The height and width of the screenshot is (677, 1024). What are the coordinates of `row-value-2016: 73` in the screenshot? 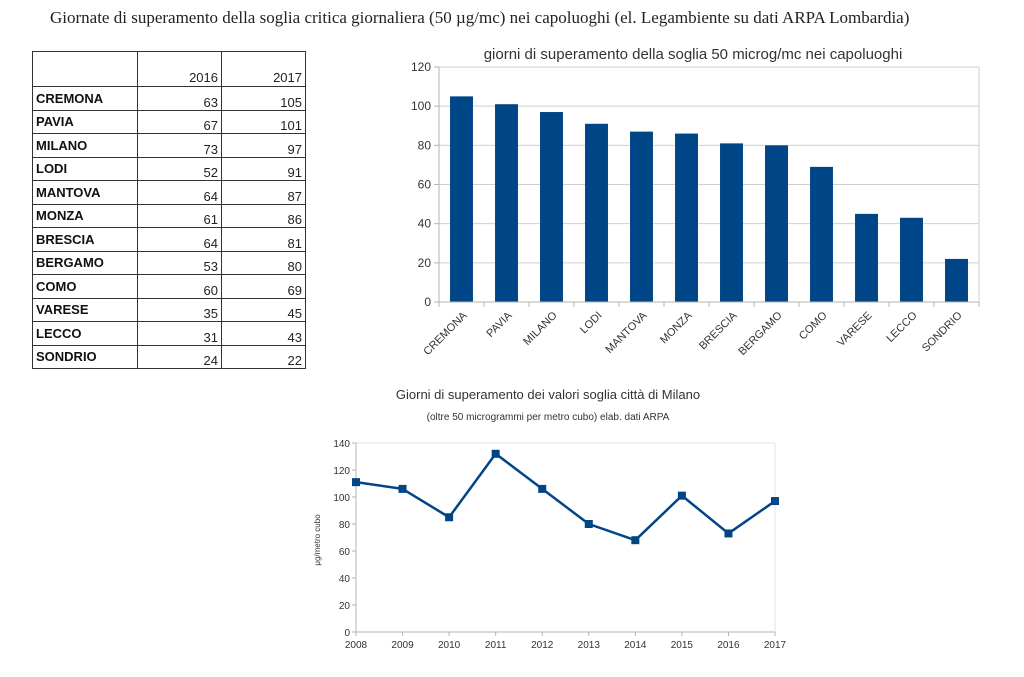 It's located at (179, 145).